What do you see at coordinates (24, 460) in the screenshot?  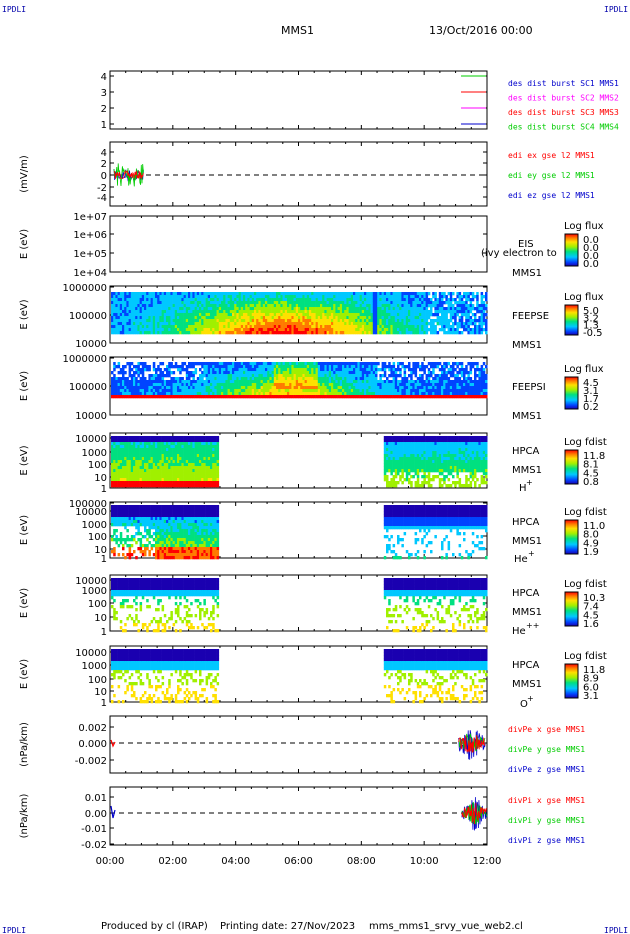 I see `y-axis-label: E (eV)` at bounding box center [24, 460].